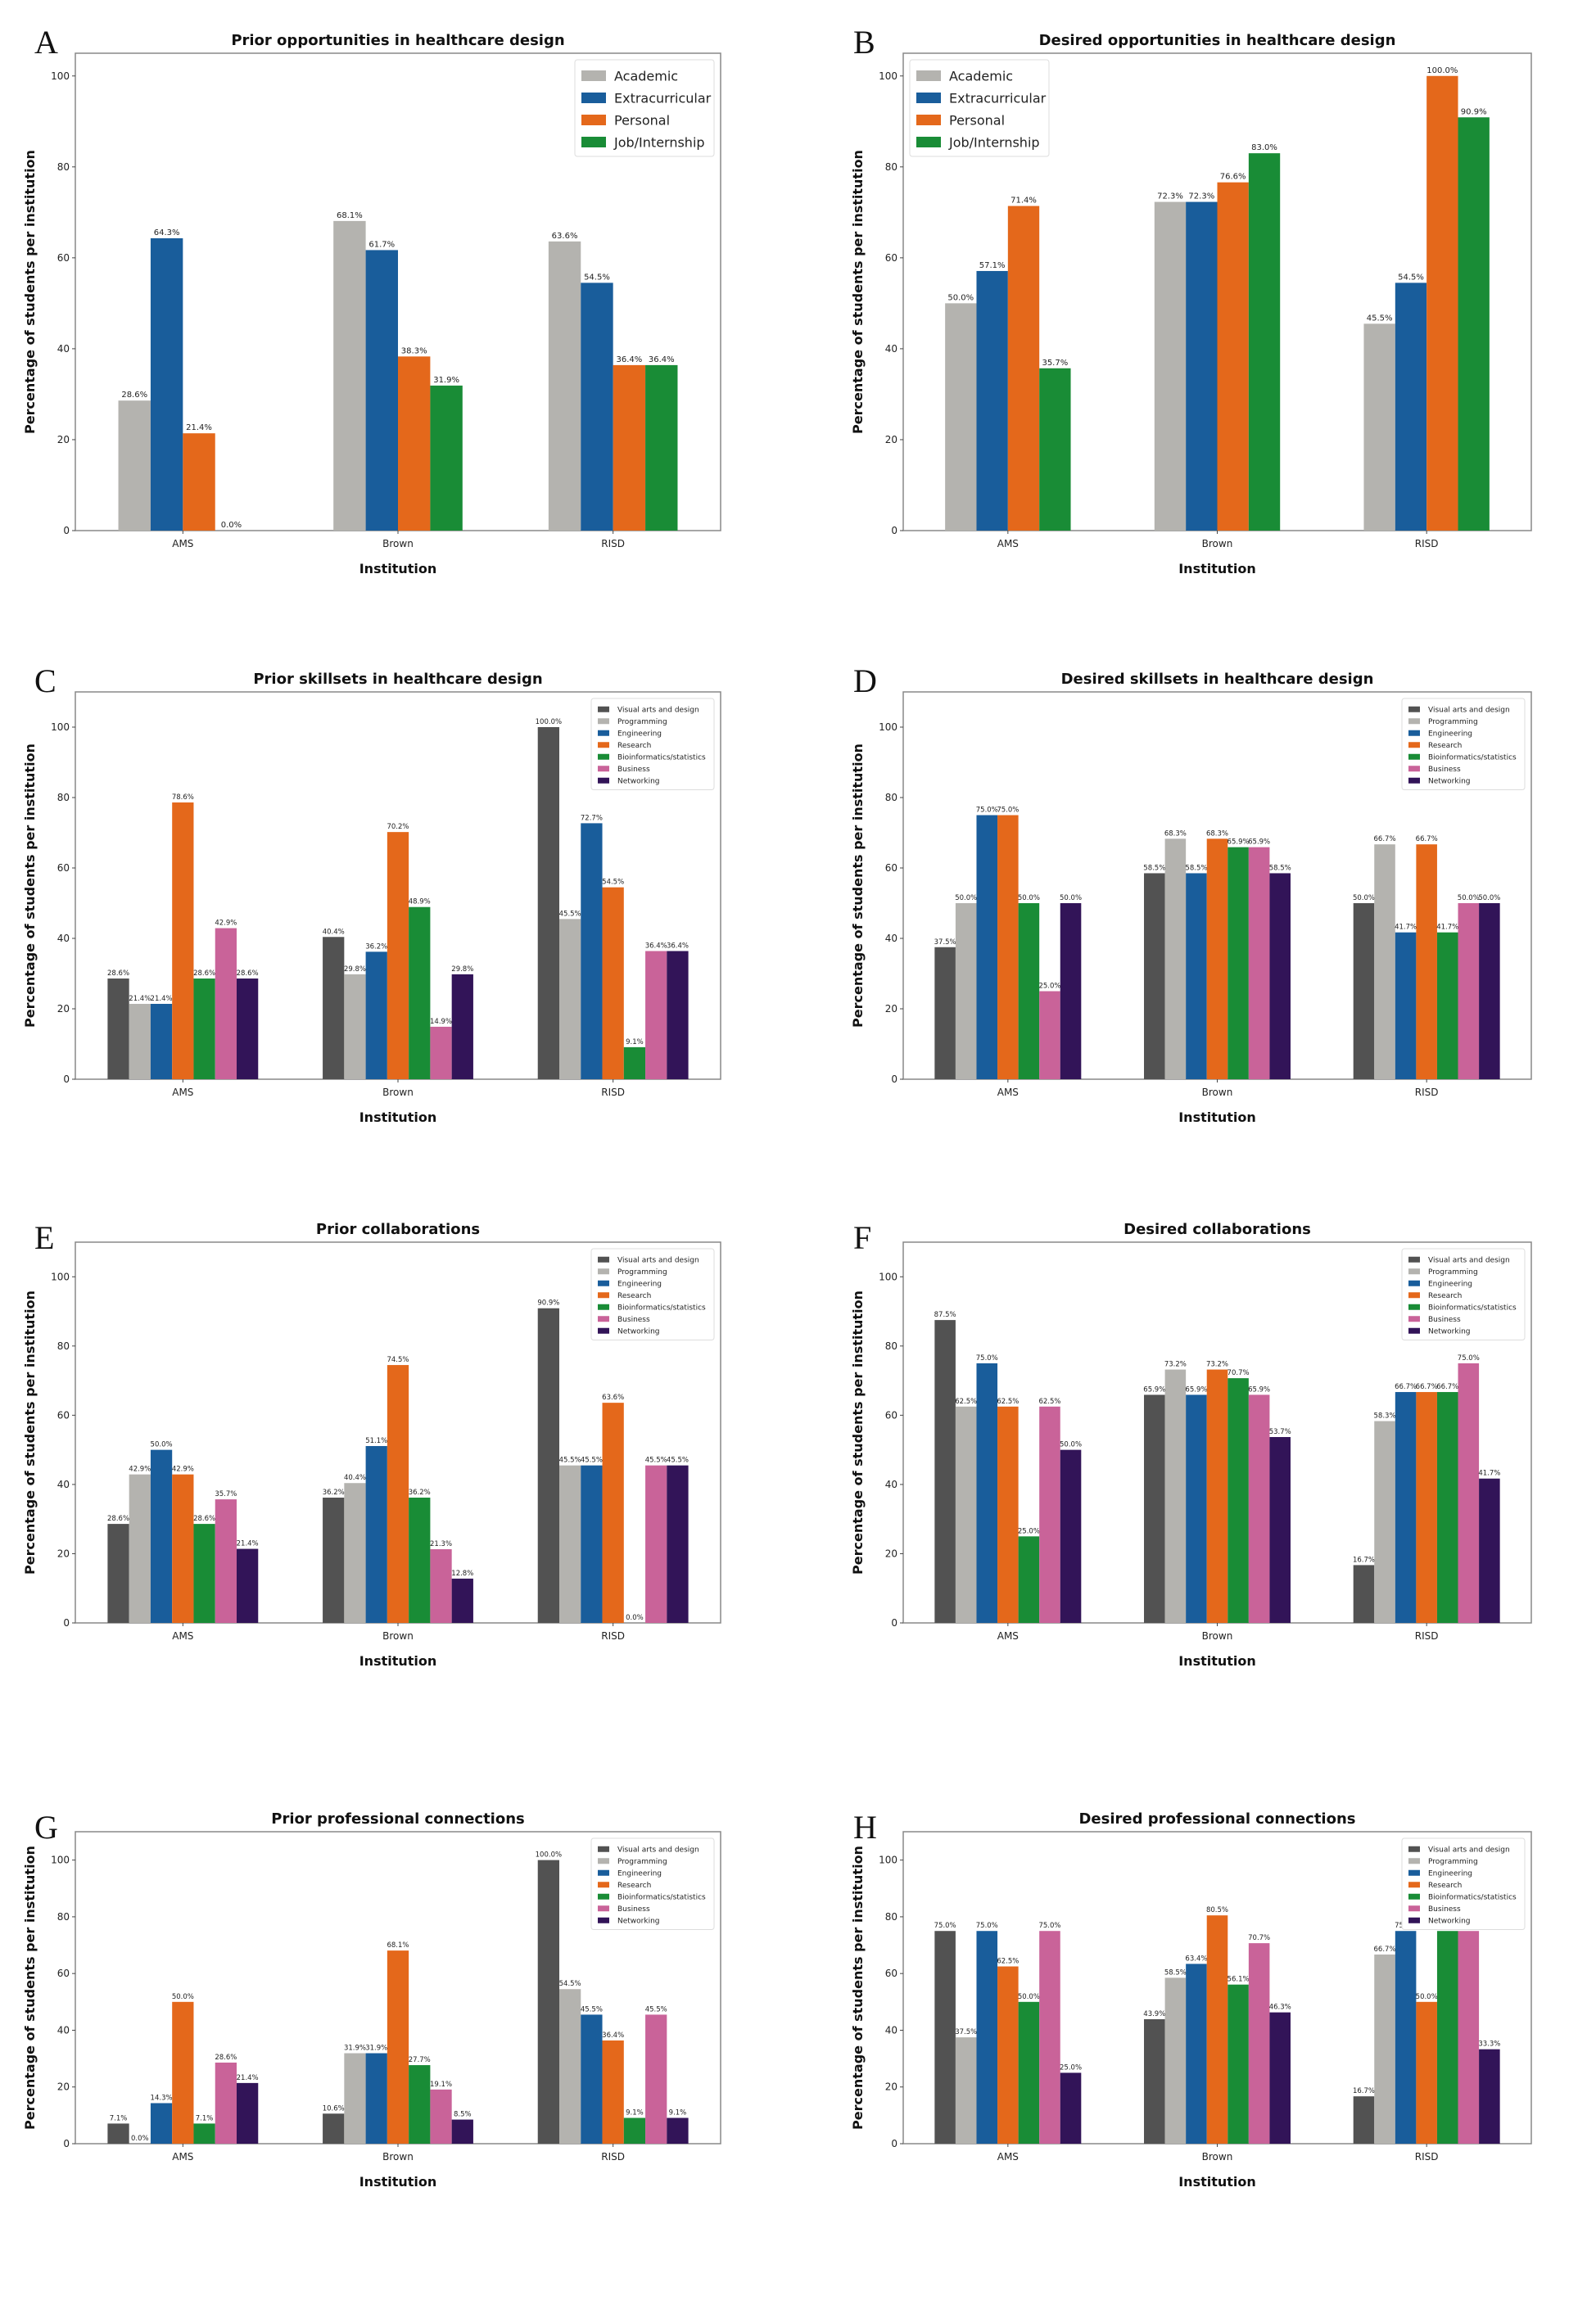  I want to click on data-label: 9.1%, so click(678, 2112).